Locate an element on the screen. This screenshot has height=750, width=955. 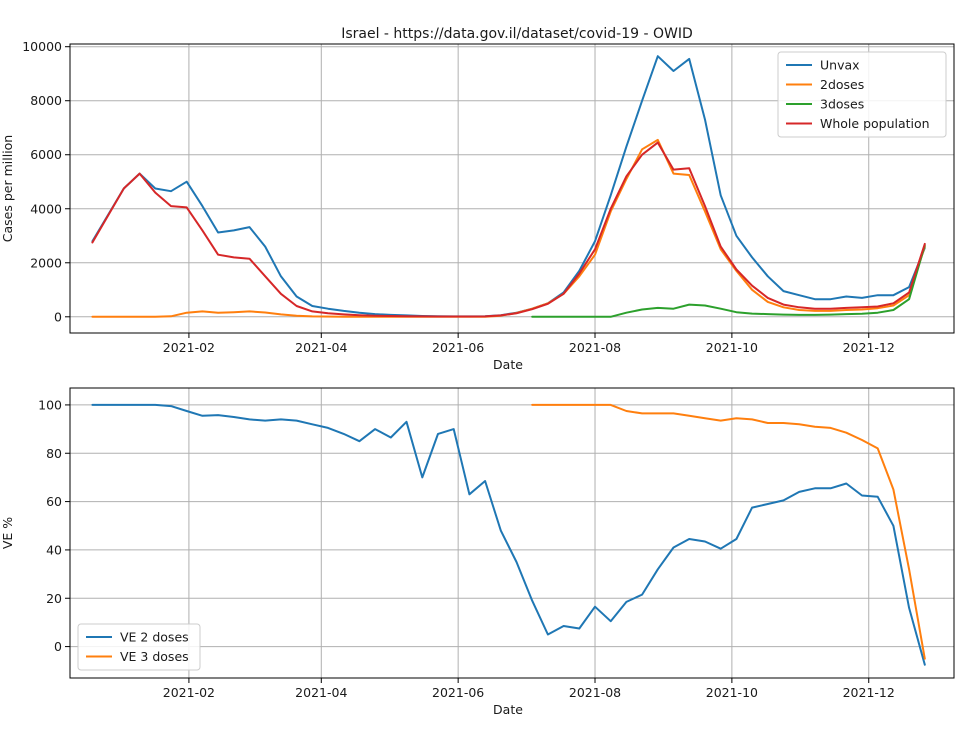
y-tick-label: 60 is located at coordinates (54, 501).